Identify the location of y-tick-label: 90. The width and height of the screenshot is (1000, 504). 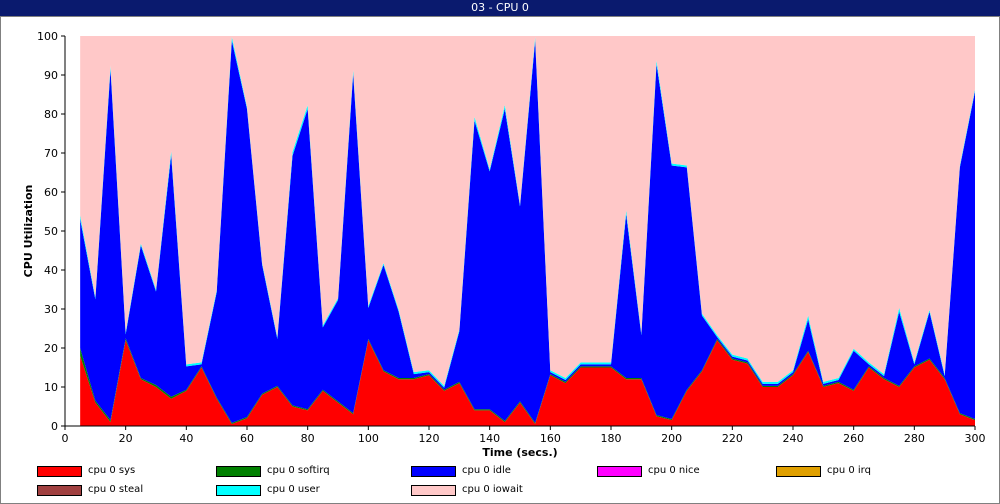
(51, 75).